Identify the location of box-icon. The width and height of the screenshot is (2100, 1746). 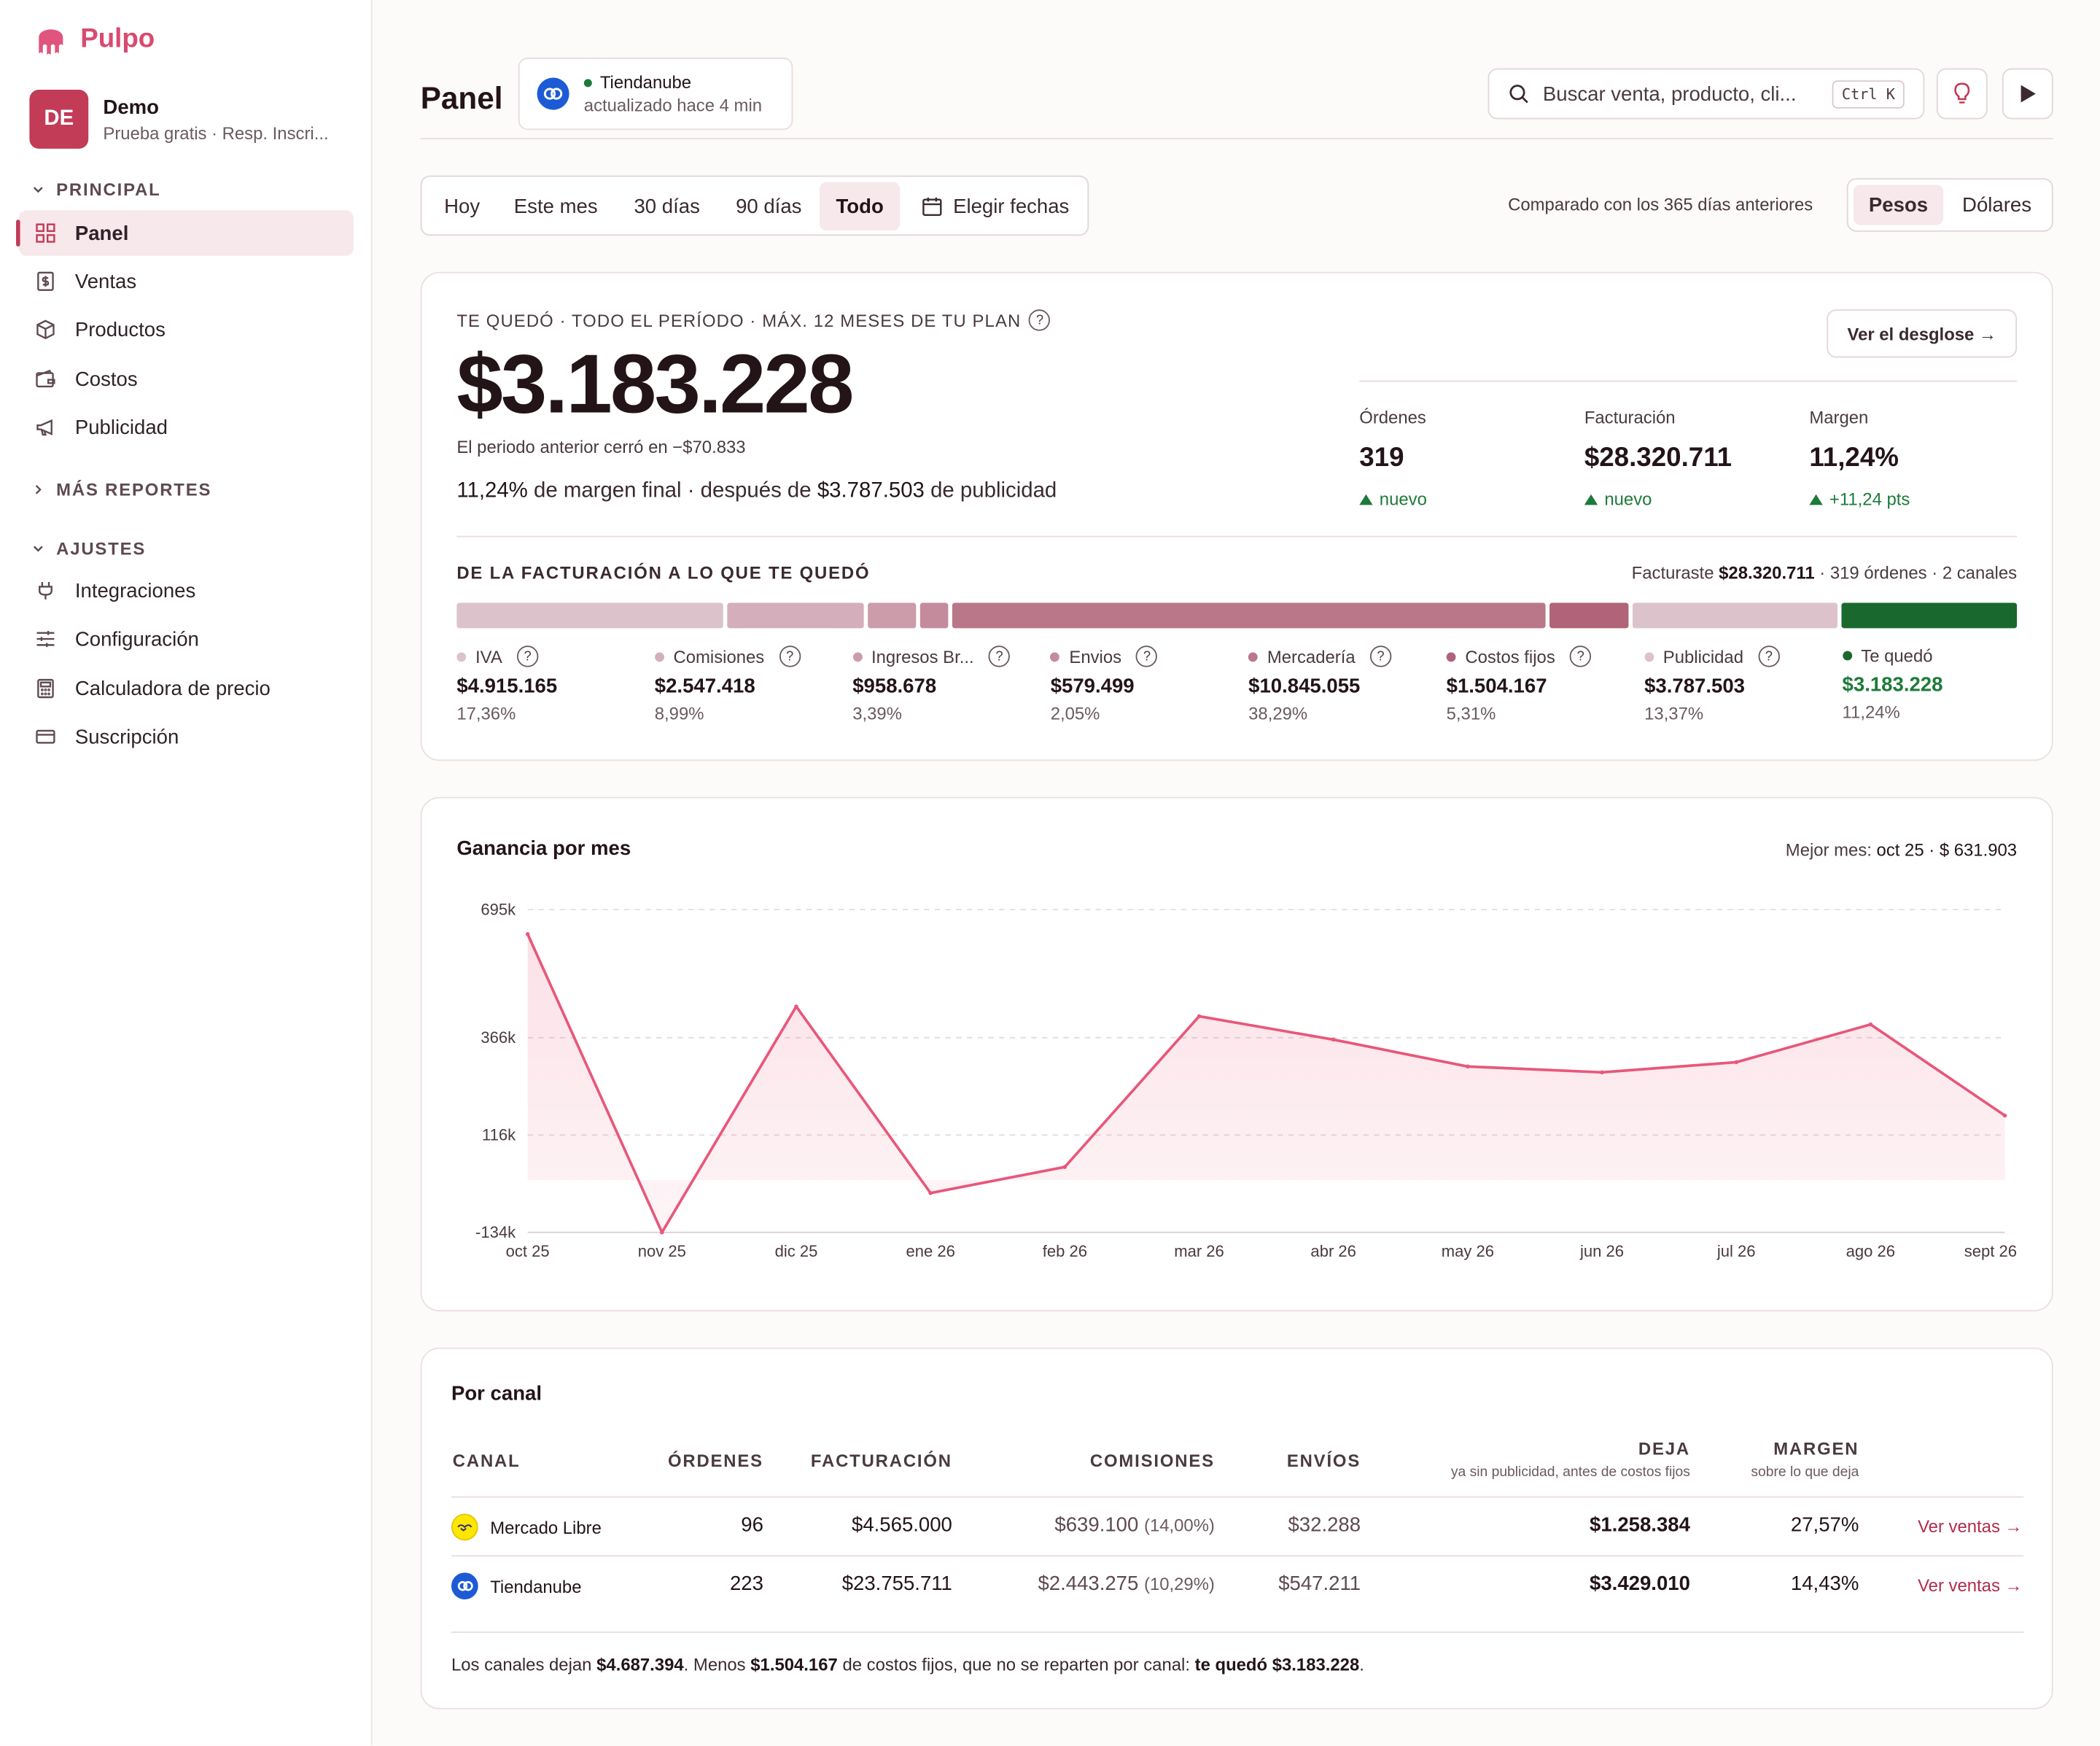
(45, 329).